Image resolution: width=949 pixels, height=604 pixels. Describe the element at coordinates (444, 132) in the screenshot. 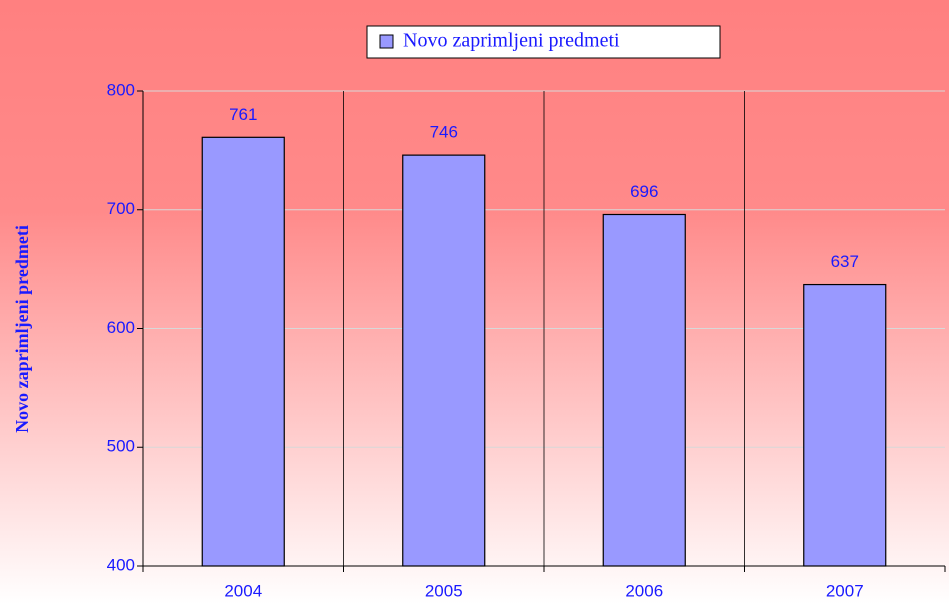

I see `data-label: 746` at that location.